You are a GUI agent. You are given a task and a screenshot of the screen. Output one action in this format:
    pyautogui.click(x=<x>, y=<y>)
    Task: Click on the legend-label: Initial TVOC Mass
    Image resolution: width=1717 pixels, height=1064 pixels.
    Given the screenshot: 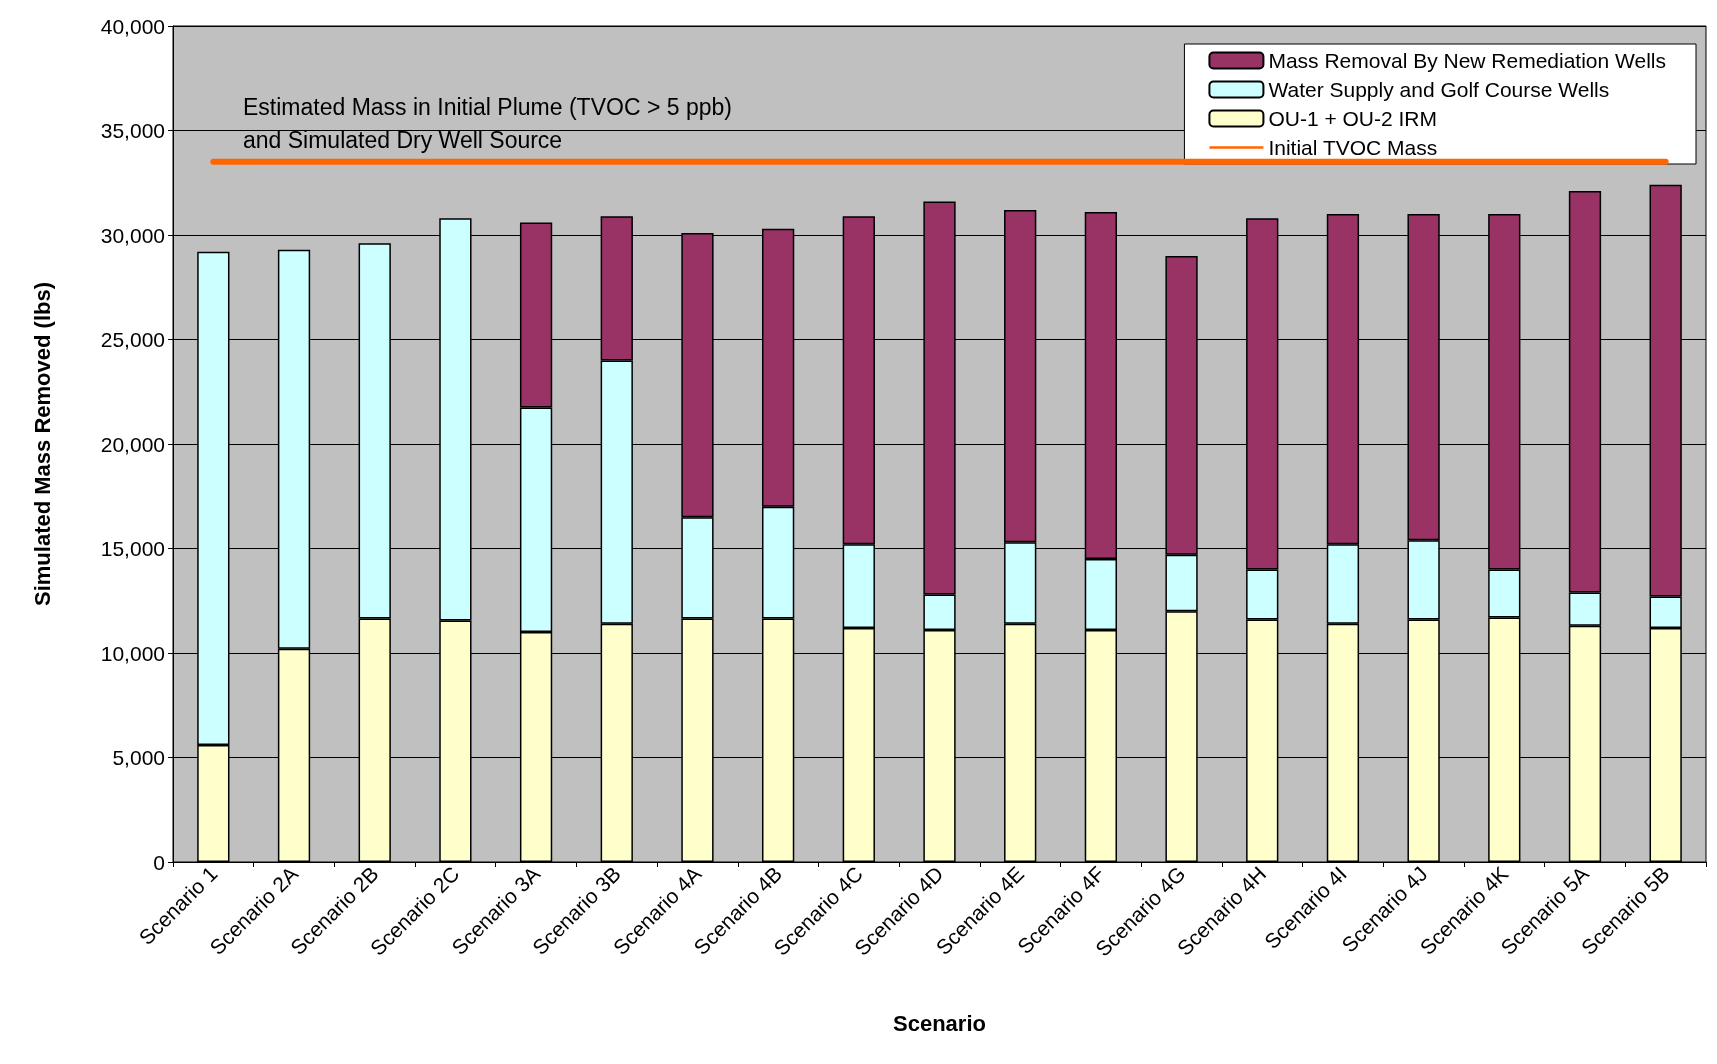 What is the action you would take?
    pyautogui.click(x=1353, y=147)
    